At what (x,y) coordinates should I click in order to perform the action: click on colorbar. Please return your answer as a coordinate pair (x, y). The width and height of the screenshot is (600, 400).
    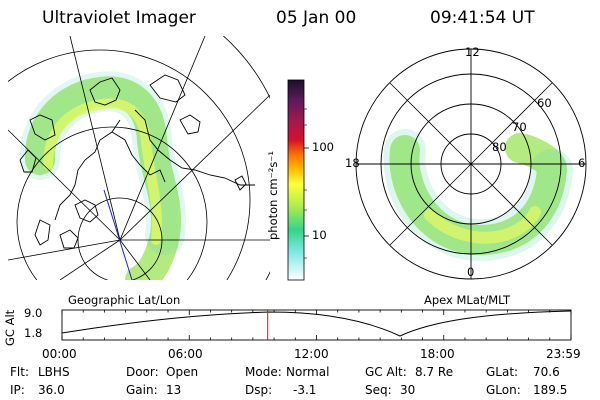
    Looking at the image, I should click on (296, 180).